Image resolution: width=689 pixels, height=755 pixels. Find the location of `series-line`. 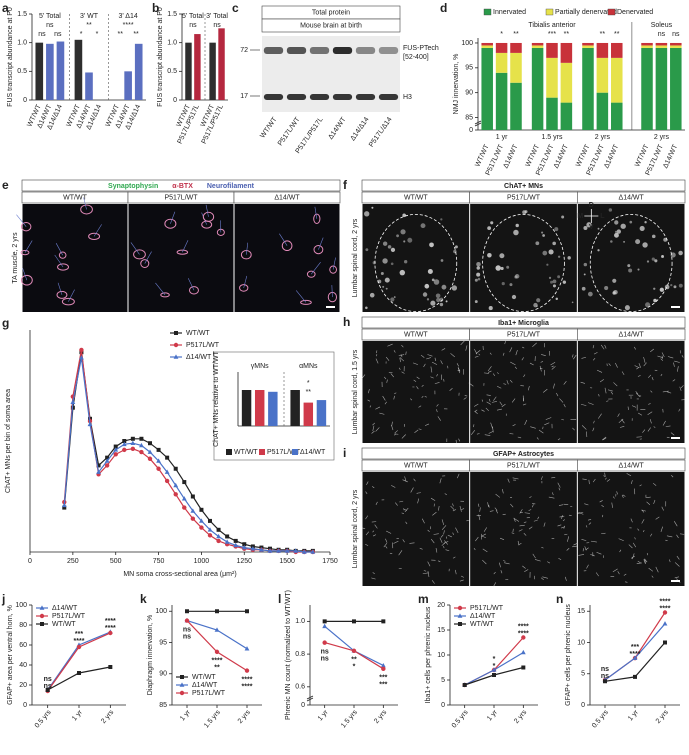

series-line is located at coordinates (217, 635).